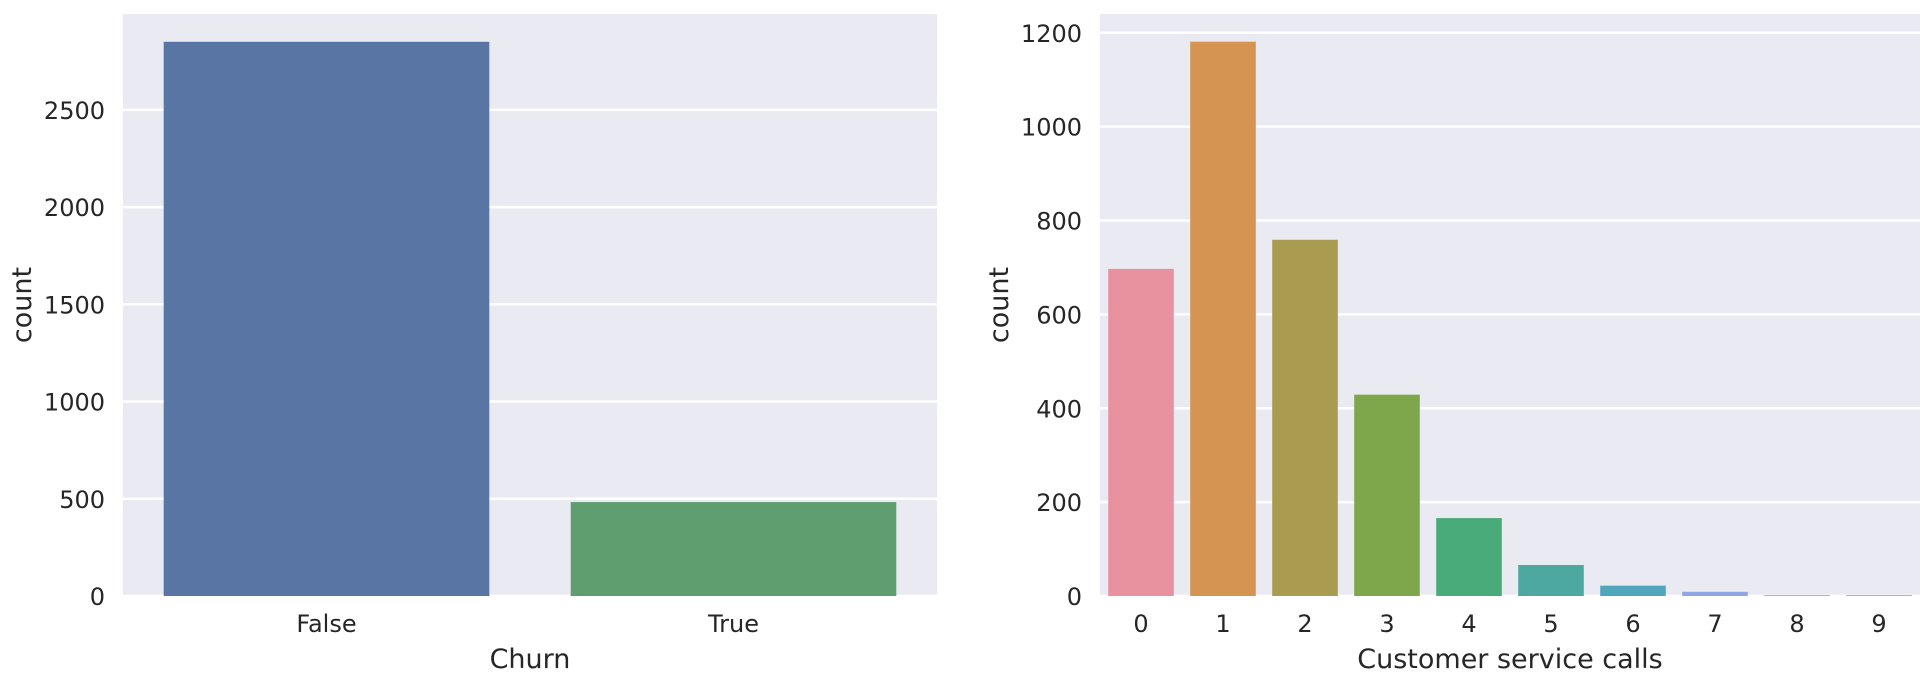 The height and width of the screenshot is (696, 1926). What do you see at coordinates (326, 624) in the screenshot?
I see `x-tick-label: False` at bounding box center [326, 624].